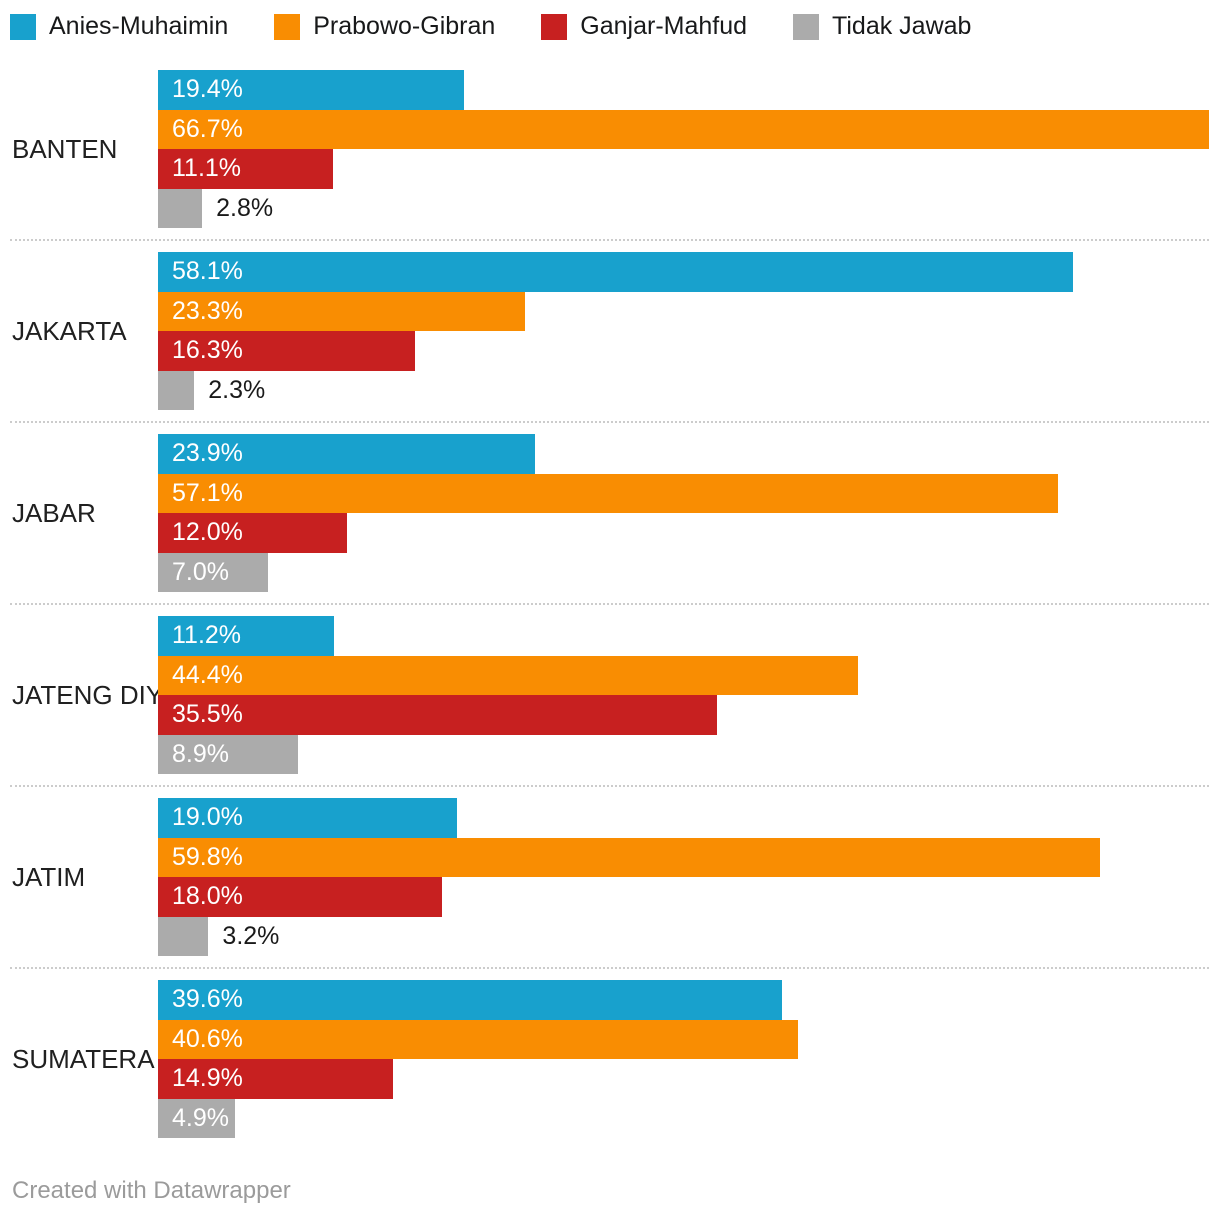 The width and height of the screenshot is (1220, 1228). What do you see at coordinates (207, 492) in the screenshot?
I see `bar-value-label: 57.1%` at bounding box center [207, 492].